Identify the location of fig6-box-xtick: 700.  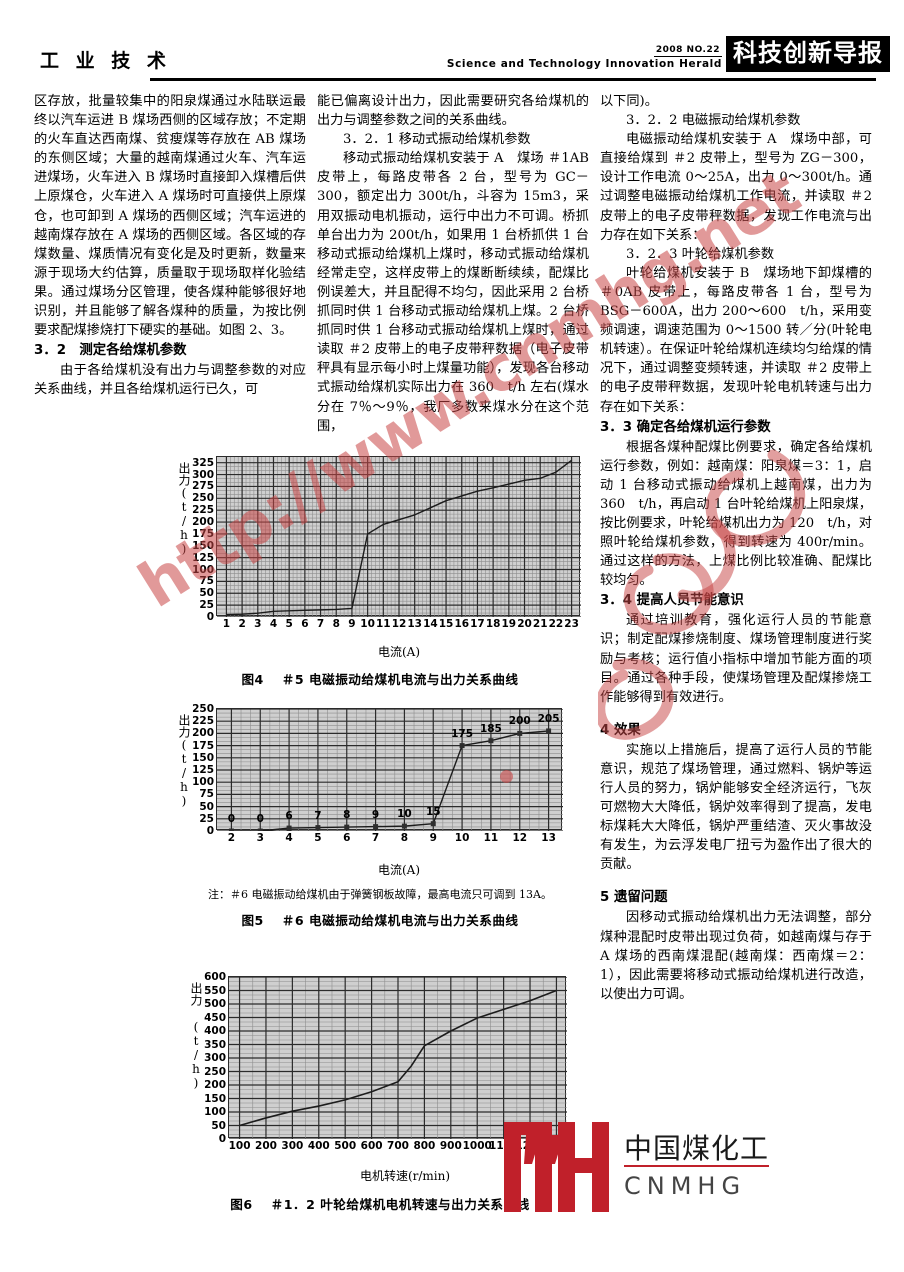
(398, 1146).